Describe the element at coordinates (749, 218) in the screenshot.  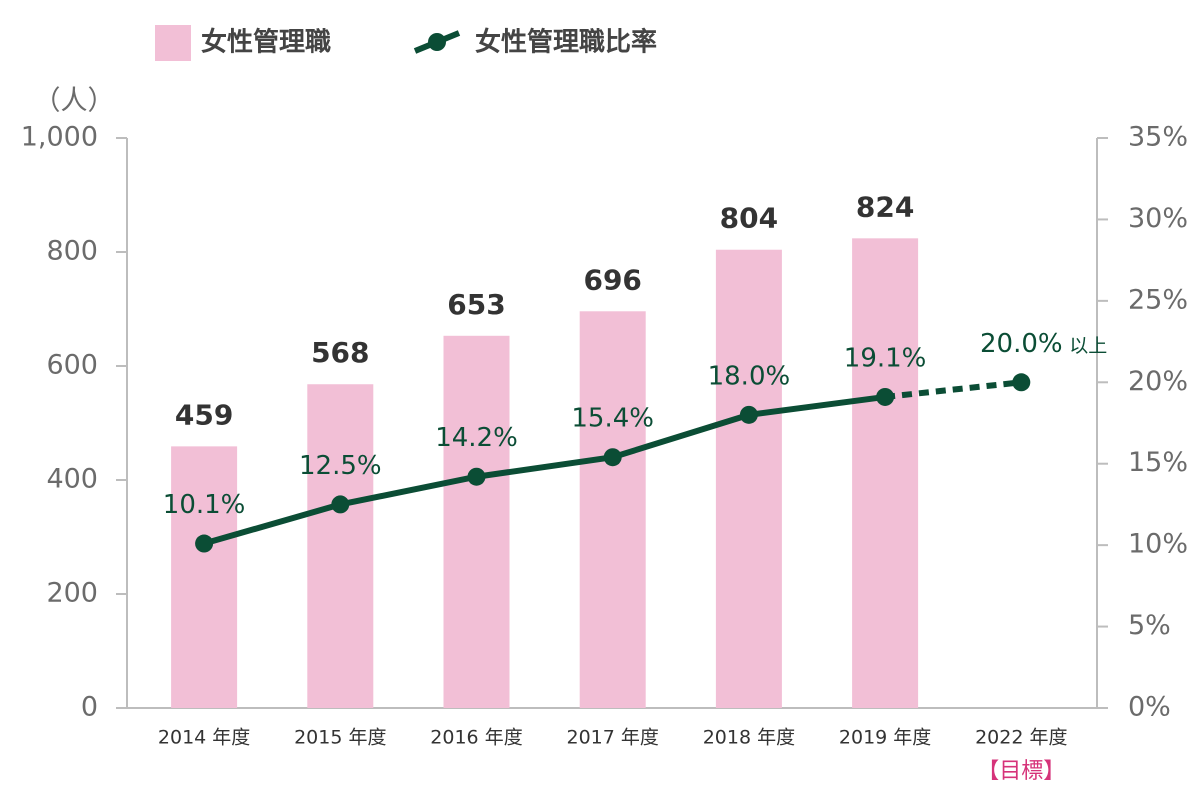
I see `bar-value-label: 804` at that location.